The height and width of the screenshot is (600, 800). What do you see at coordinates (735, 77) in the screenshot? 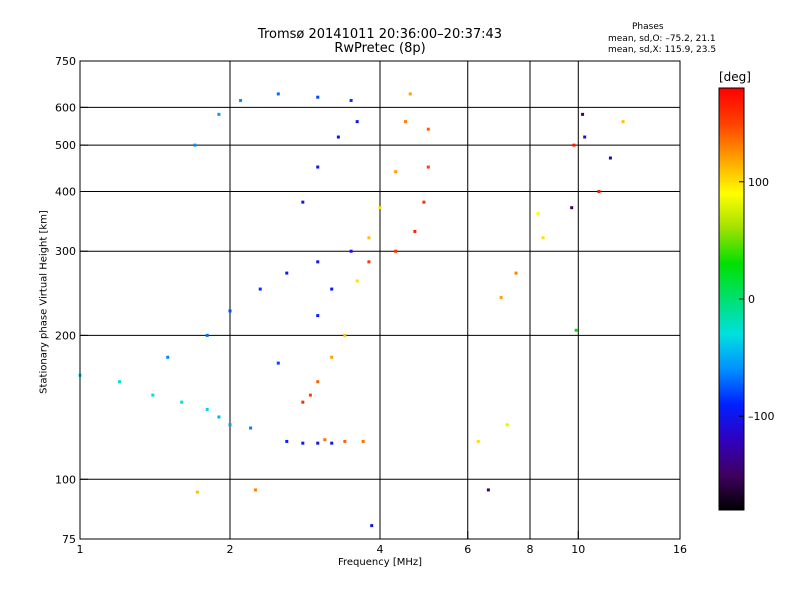
I see `colorbar-unit: [deg]` at bounding box center [735, 77].